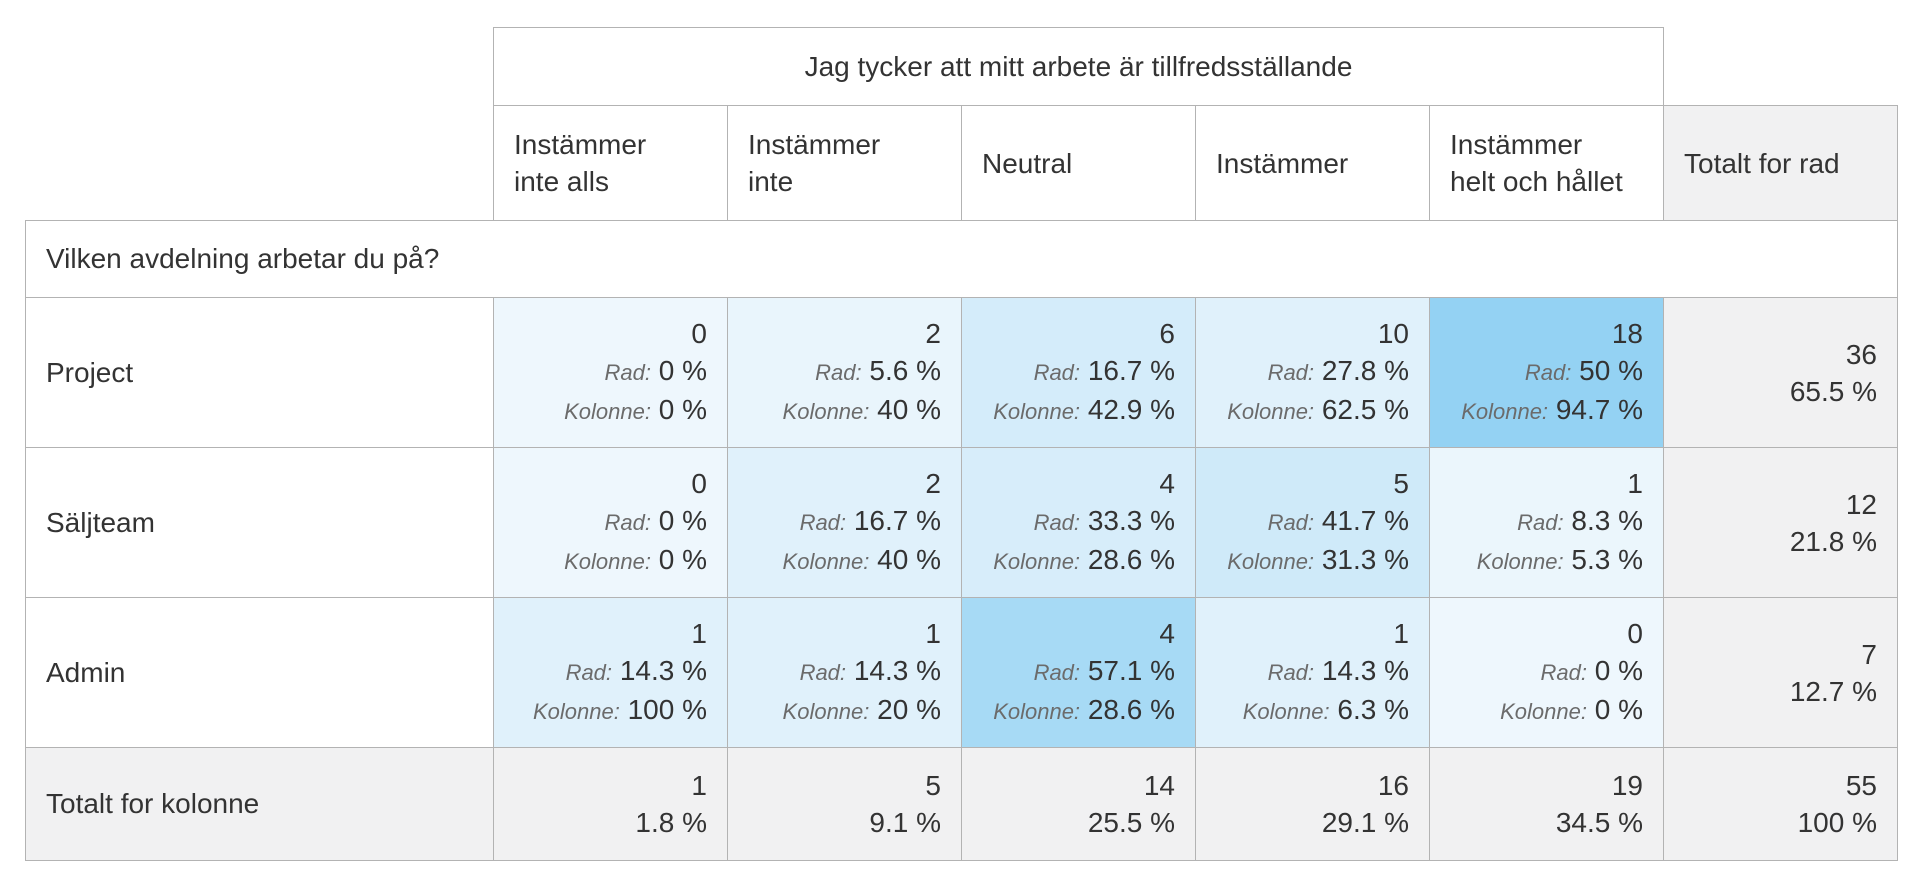  What do you see at coordinates (1365, 520) in the screenshot?
I see `row-pct-value: 41.7 %` at bounding box center [1365, 520].